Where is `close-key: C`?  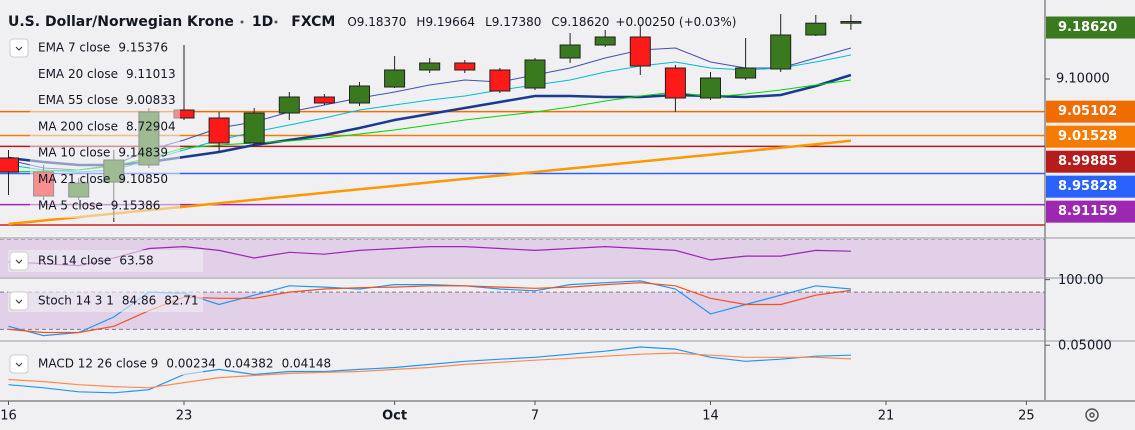 close-key: C is located at coordinates (555, 22).